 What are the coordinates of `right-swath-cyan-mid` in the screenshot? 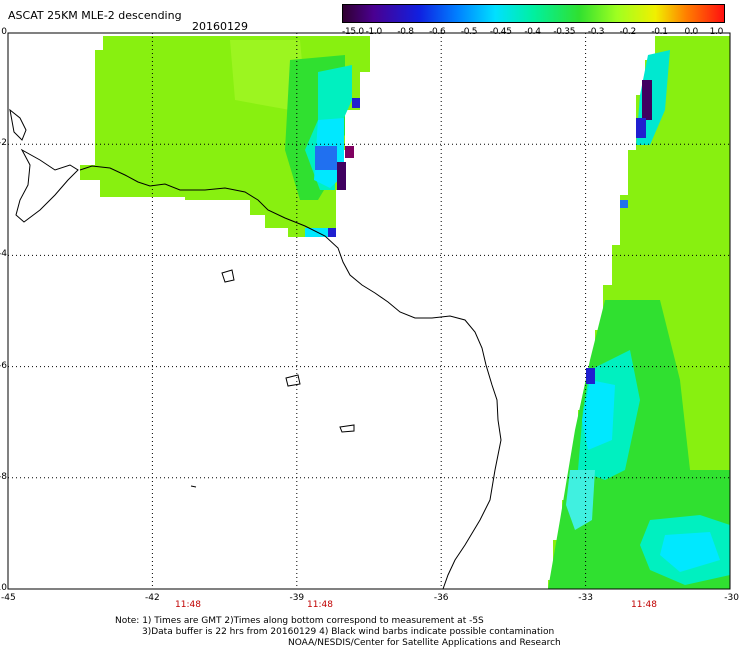 It's located at (598, 415).